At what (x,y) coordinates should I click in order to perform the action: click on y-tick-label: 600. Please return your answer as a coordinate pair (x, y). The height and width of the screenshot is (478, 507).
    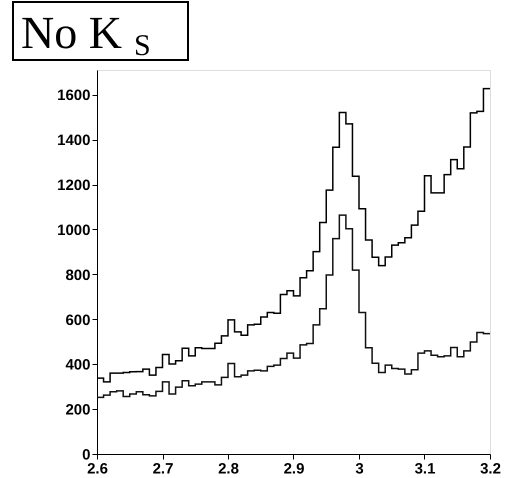
    Looking at the image, I should click on (77, 320).